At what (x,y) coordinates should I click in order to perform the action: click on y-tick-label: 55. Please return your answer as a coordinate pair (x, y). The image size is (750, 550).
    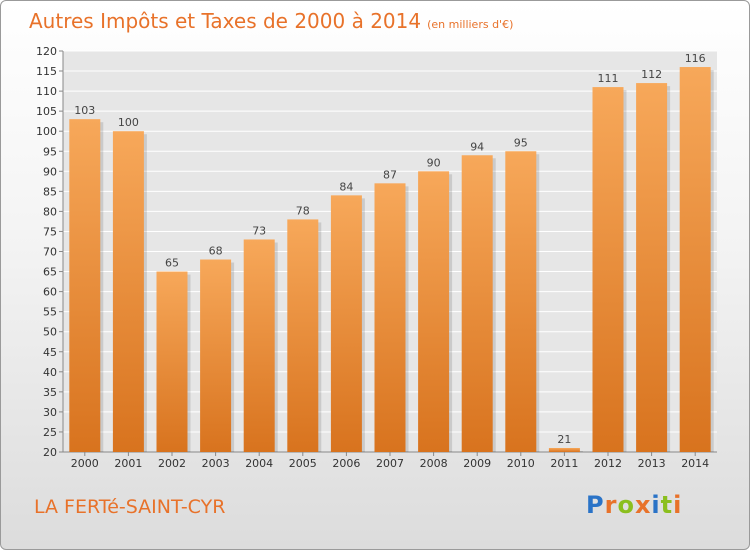
    Looking at the image, I should click on (50, 312).